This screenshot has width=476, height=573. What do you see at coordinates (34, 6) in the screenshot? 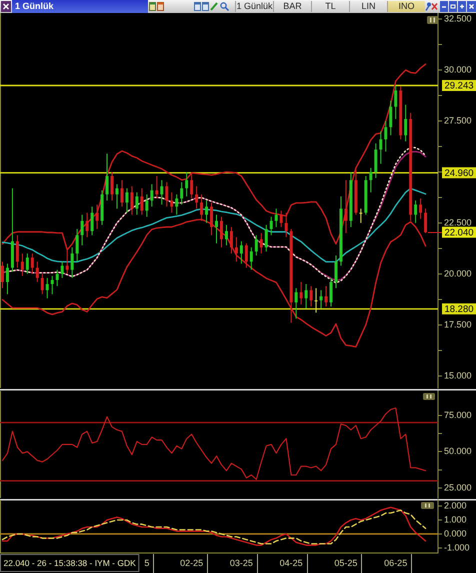
I see `chart-title: 1 Günlük` at bounding box center [34, 6].